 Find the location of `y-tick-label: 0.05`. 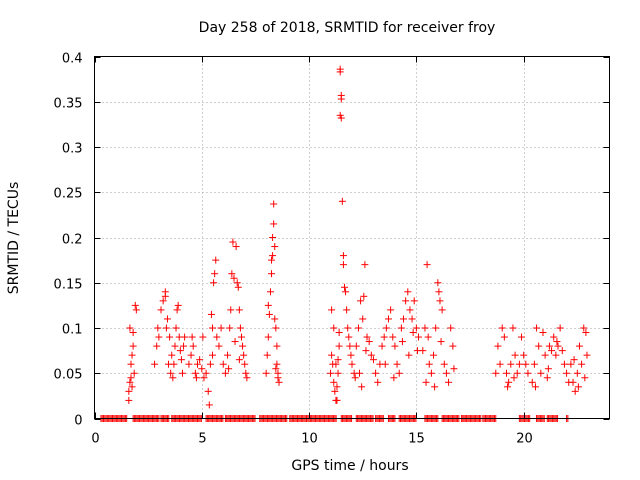

y-tick-label: 0.05 is located at coordinates (68, 375).